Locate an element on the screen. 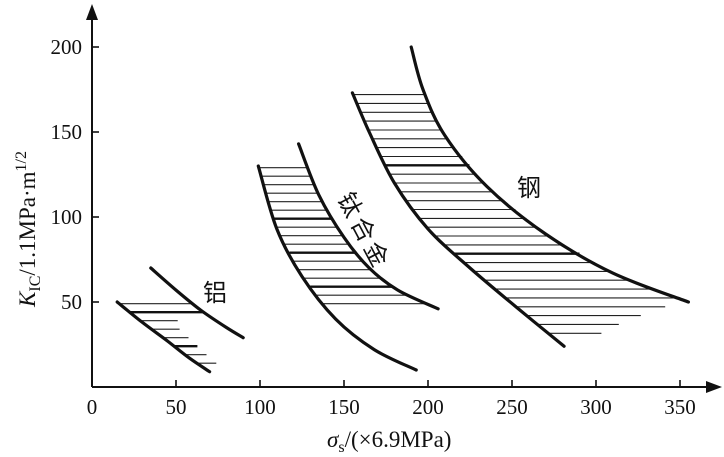  series-label-1: 铝 is located at coordinates (215, 293).